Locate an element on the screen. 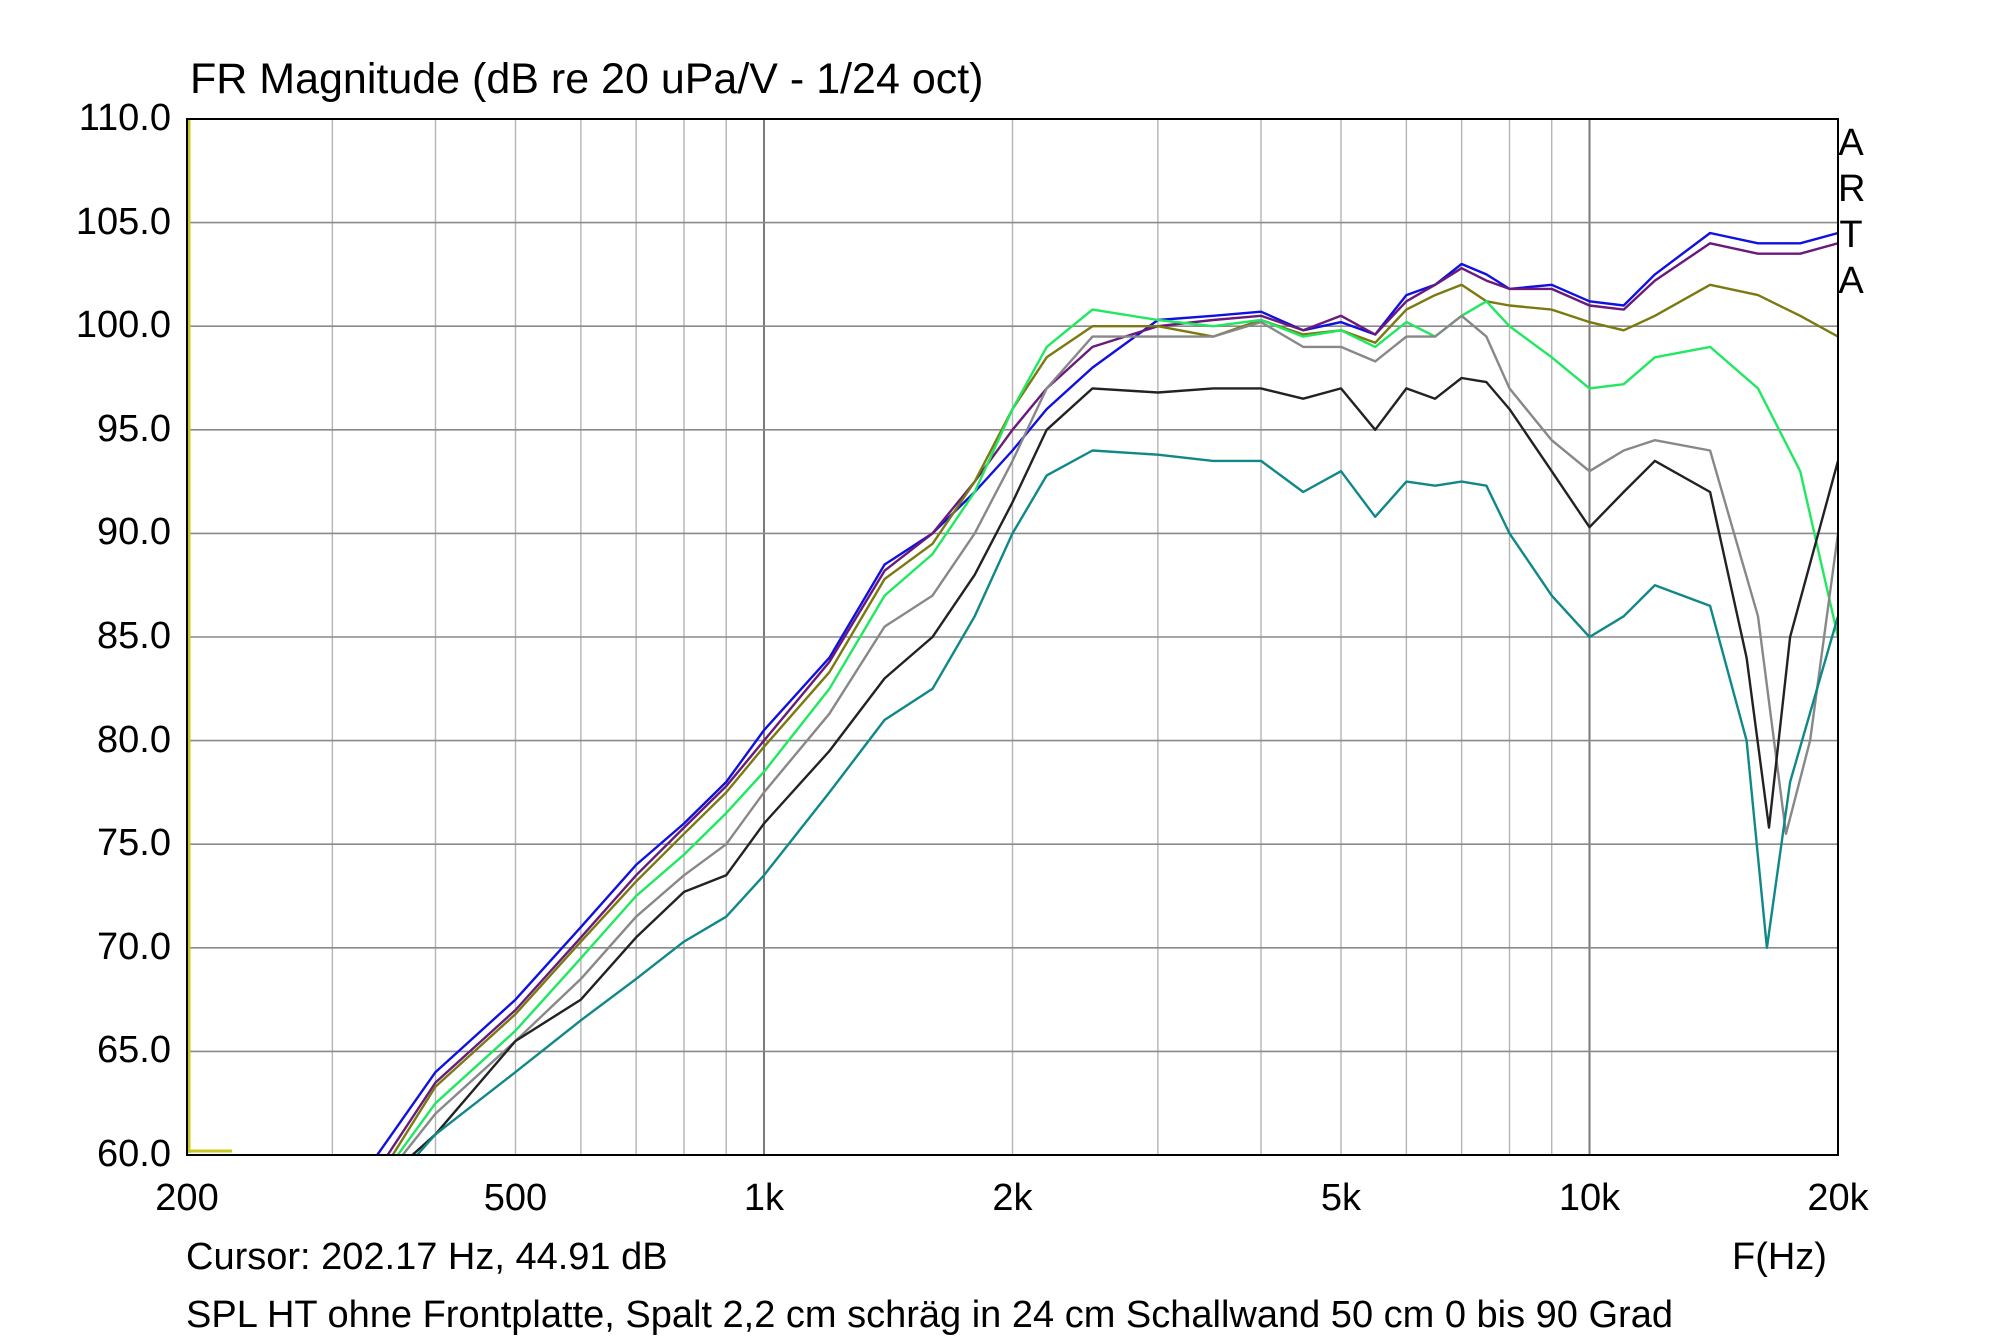 The height and width of the screenshot is (1337, 2000). y-tick-label: 65.0 is located at coordinates (134, 1050).